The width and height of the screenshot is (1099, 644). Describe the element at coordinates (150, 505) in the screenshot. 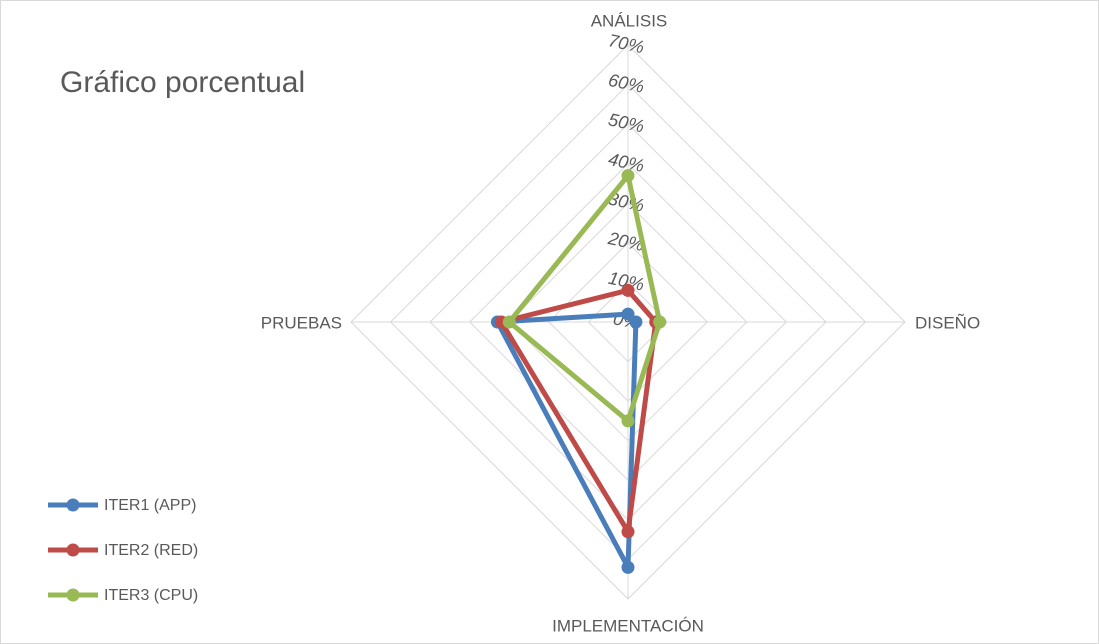

I see `legend-label: ITER1 (APP)` at that location.